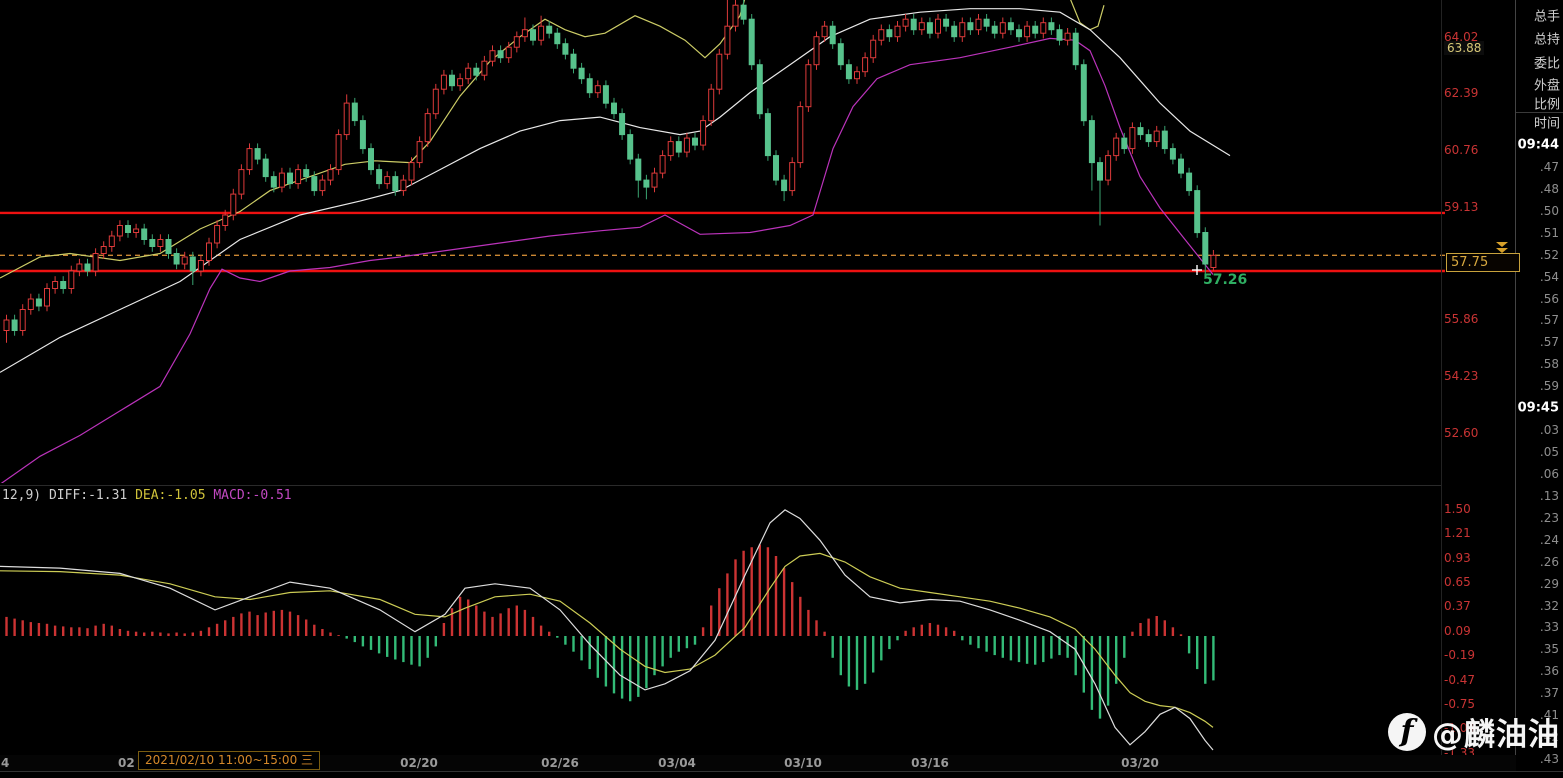  Describe the element at coordinates (1461, 207) in the screenshot. I see `price-axis-label: 59.13` at that location.